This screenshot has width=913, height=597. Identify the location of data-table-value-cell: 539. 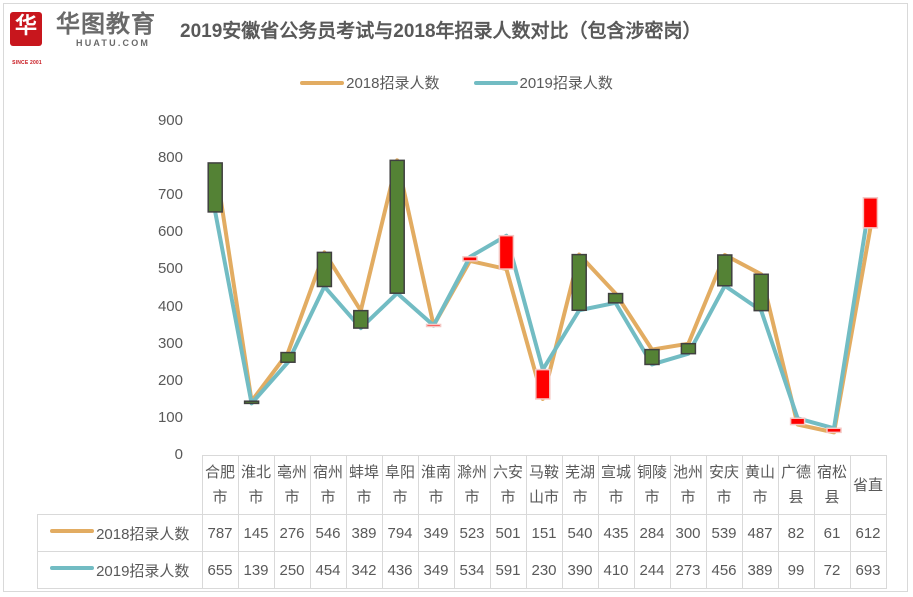
(724, 533).